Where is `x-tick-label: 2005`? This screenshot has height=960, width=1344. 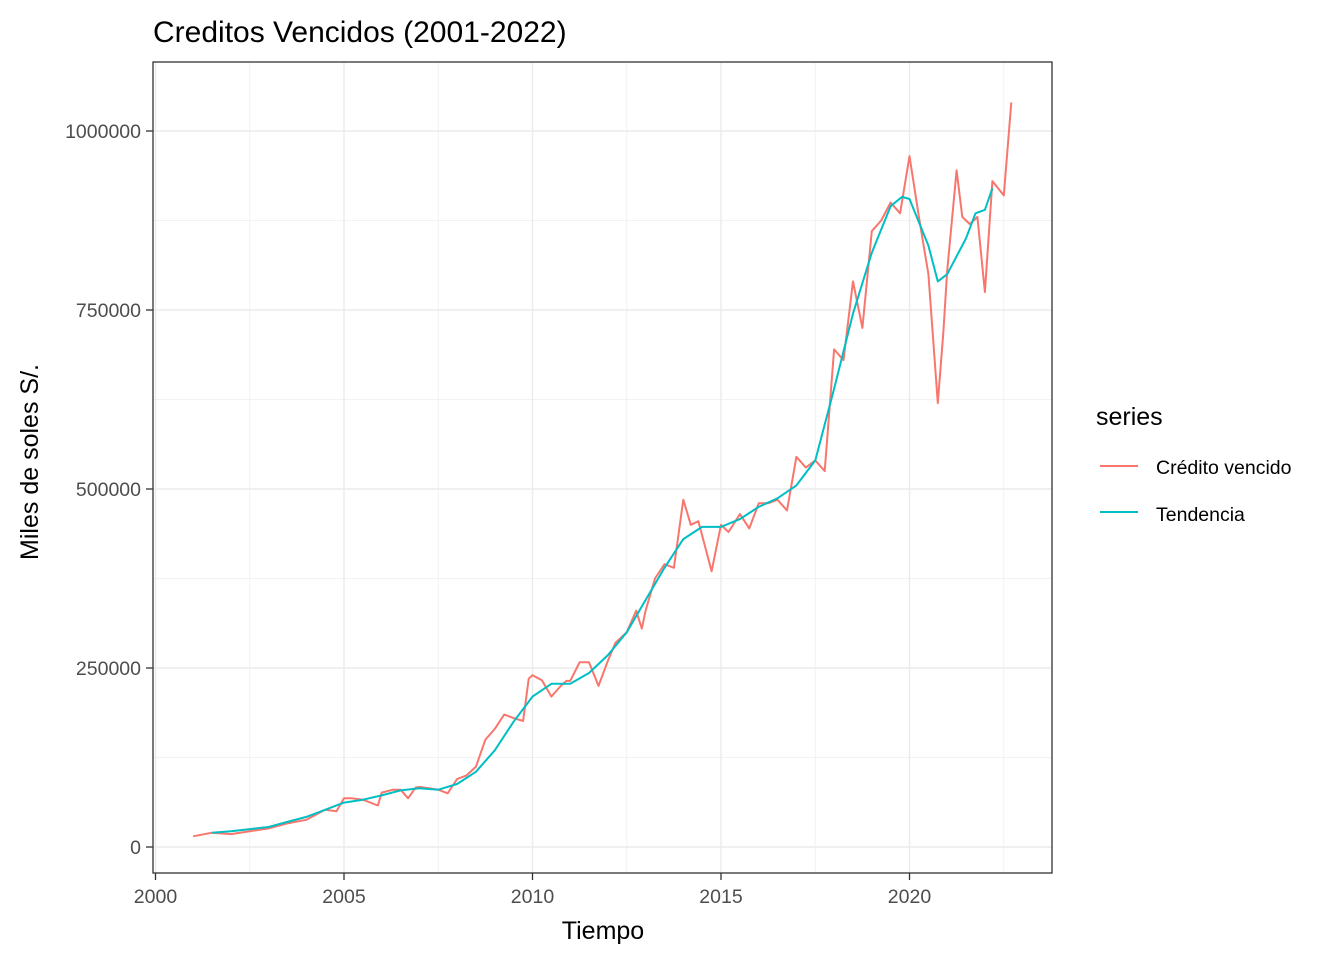 x-tick-label: 2005 is located at coordinates (344, 897).